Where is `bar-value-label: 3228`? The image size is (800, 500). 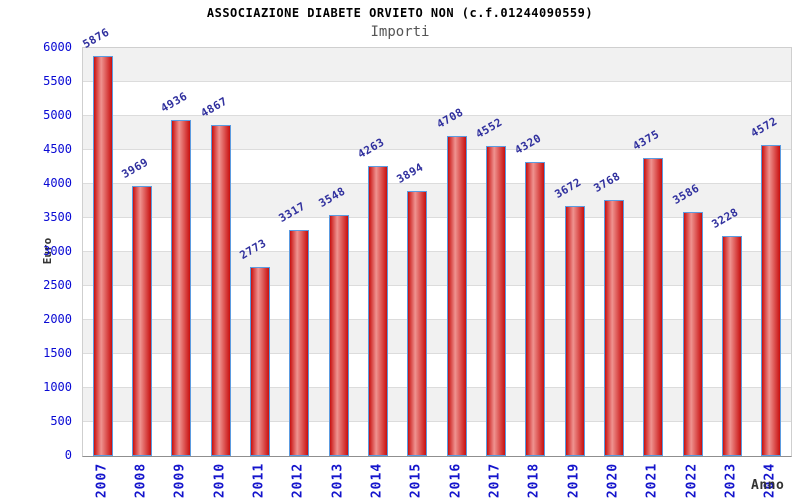 bar-value-label: 3228 is located at coordinates (725, 218).